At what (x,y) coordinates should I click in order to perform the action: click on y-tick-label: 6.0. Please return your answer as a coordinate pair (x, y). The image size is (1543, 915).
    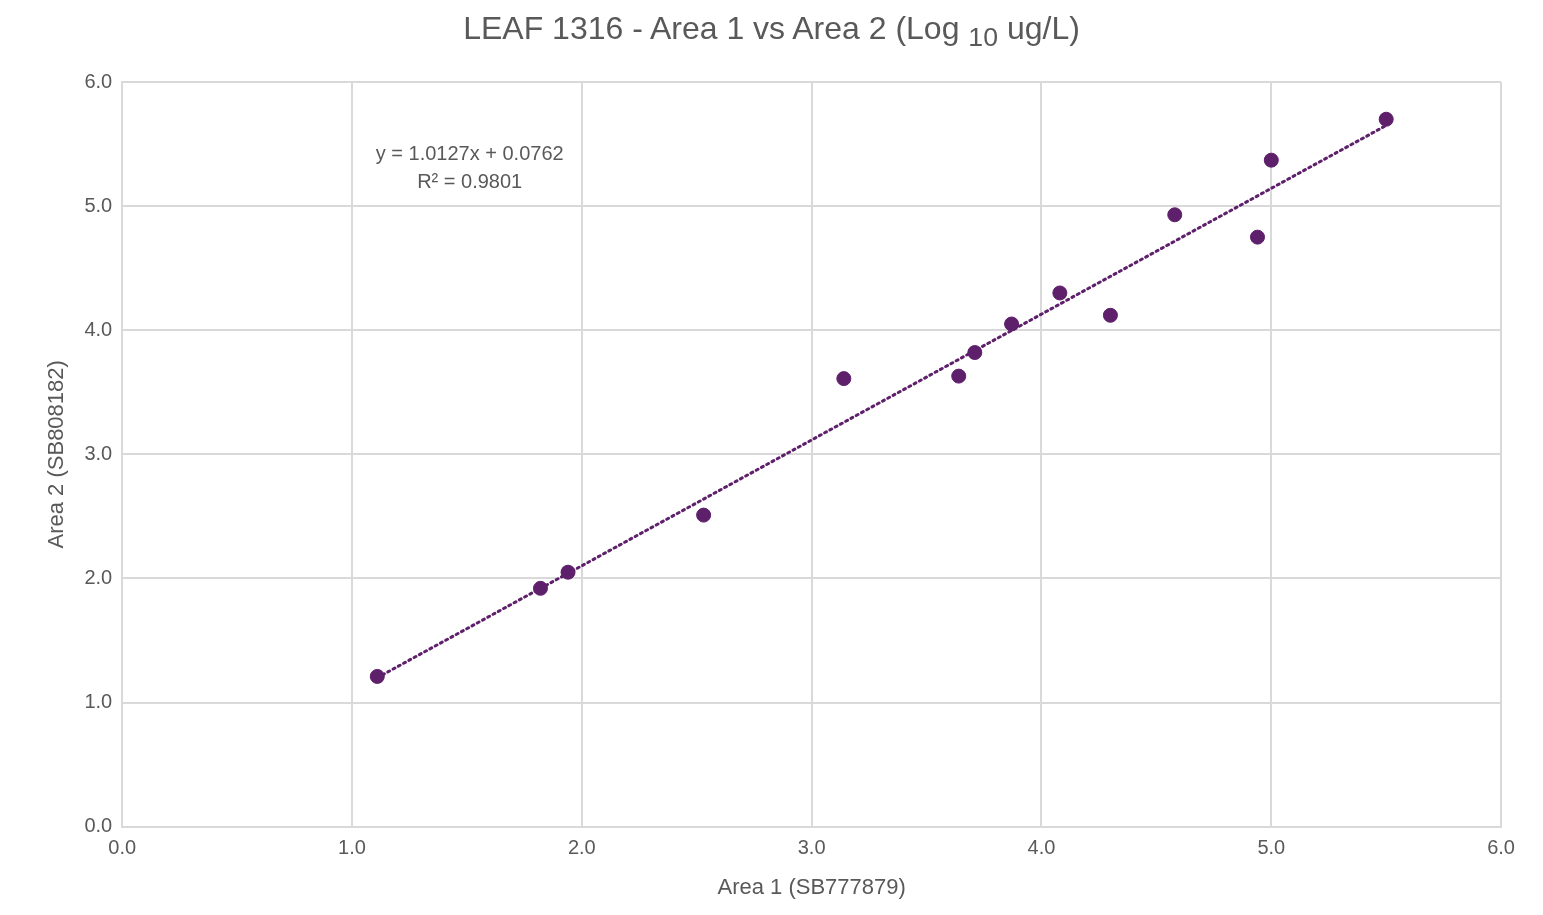
    Looking at the image, I should click on (98, 80).